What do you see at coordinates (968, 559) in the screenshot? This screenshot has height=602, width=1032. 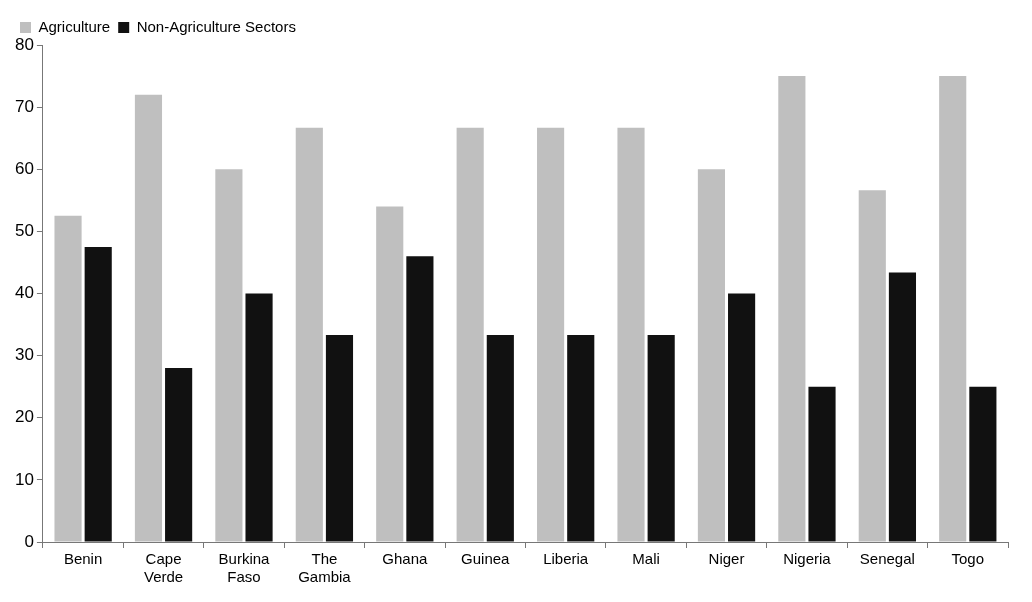 I see `x-tick-label: Togo` at bounding box center [968, 559].